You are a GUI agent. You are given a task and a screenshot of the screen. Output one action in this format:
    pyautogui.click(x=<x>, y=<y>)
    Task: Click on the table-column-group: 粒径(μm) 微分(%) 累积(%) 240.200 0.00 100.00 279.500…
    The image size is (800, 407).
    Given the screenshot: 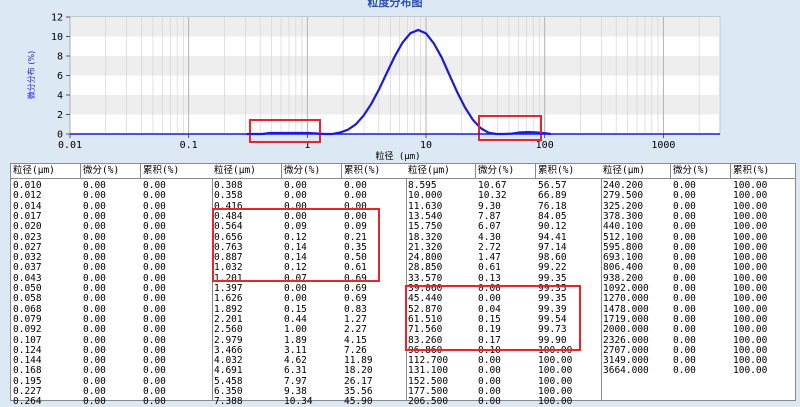 What is the action you would take?
    pyautogui.click(x=698, y=282)
    